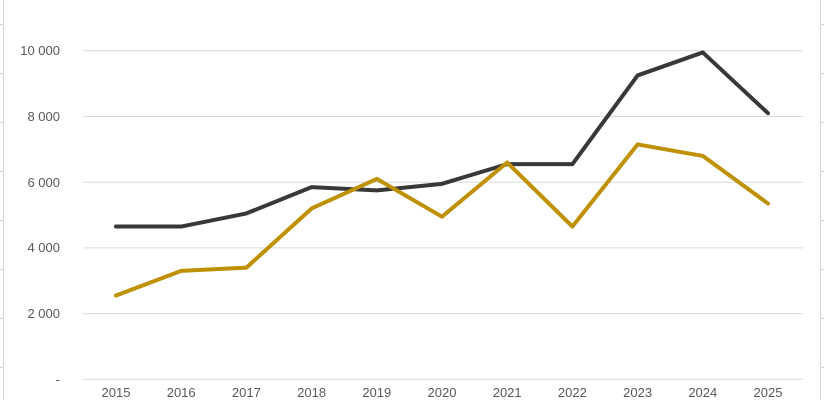 The width and height of the screenshot is (824, 400). I want to click on x-tick-label: 2017, so click(246, 392).